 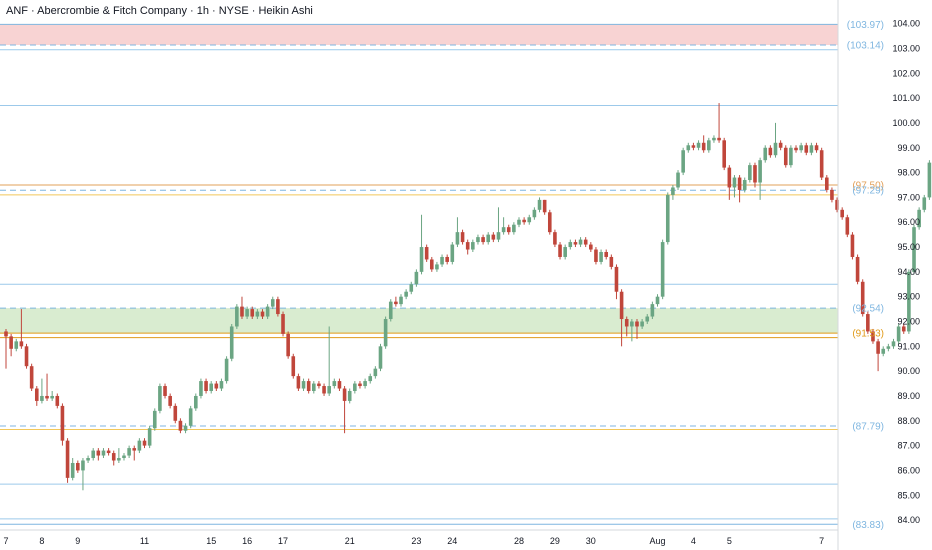 What do you see at coordinates (908, 396) in the screenshot?
I see `price-tick-label: 89.00` at bounding box center [908, 396].